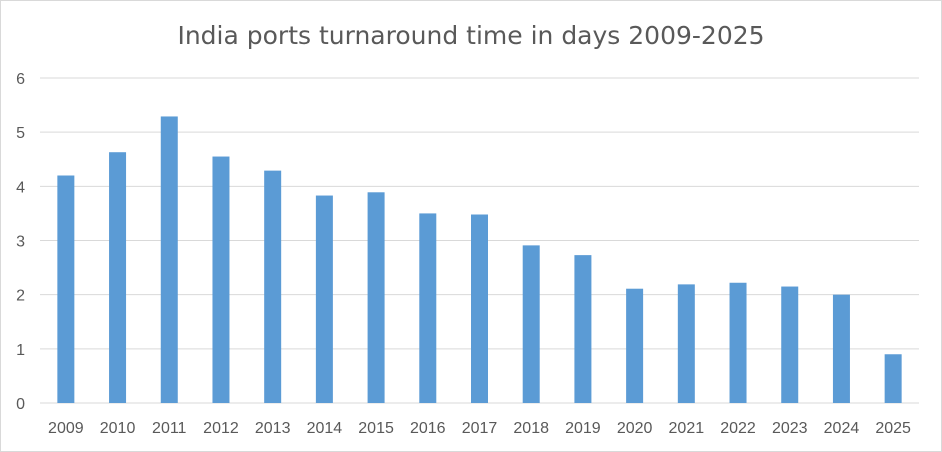 The image size is (942, 452). Describe the element at coordinates (20, 404) in the screenshot. I see `y-tick-label: 0` at that location.